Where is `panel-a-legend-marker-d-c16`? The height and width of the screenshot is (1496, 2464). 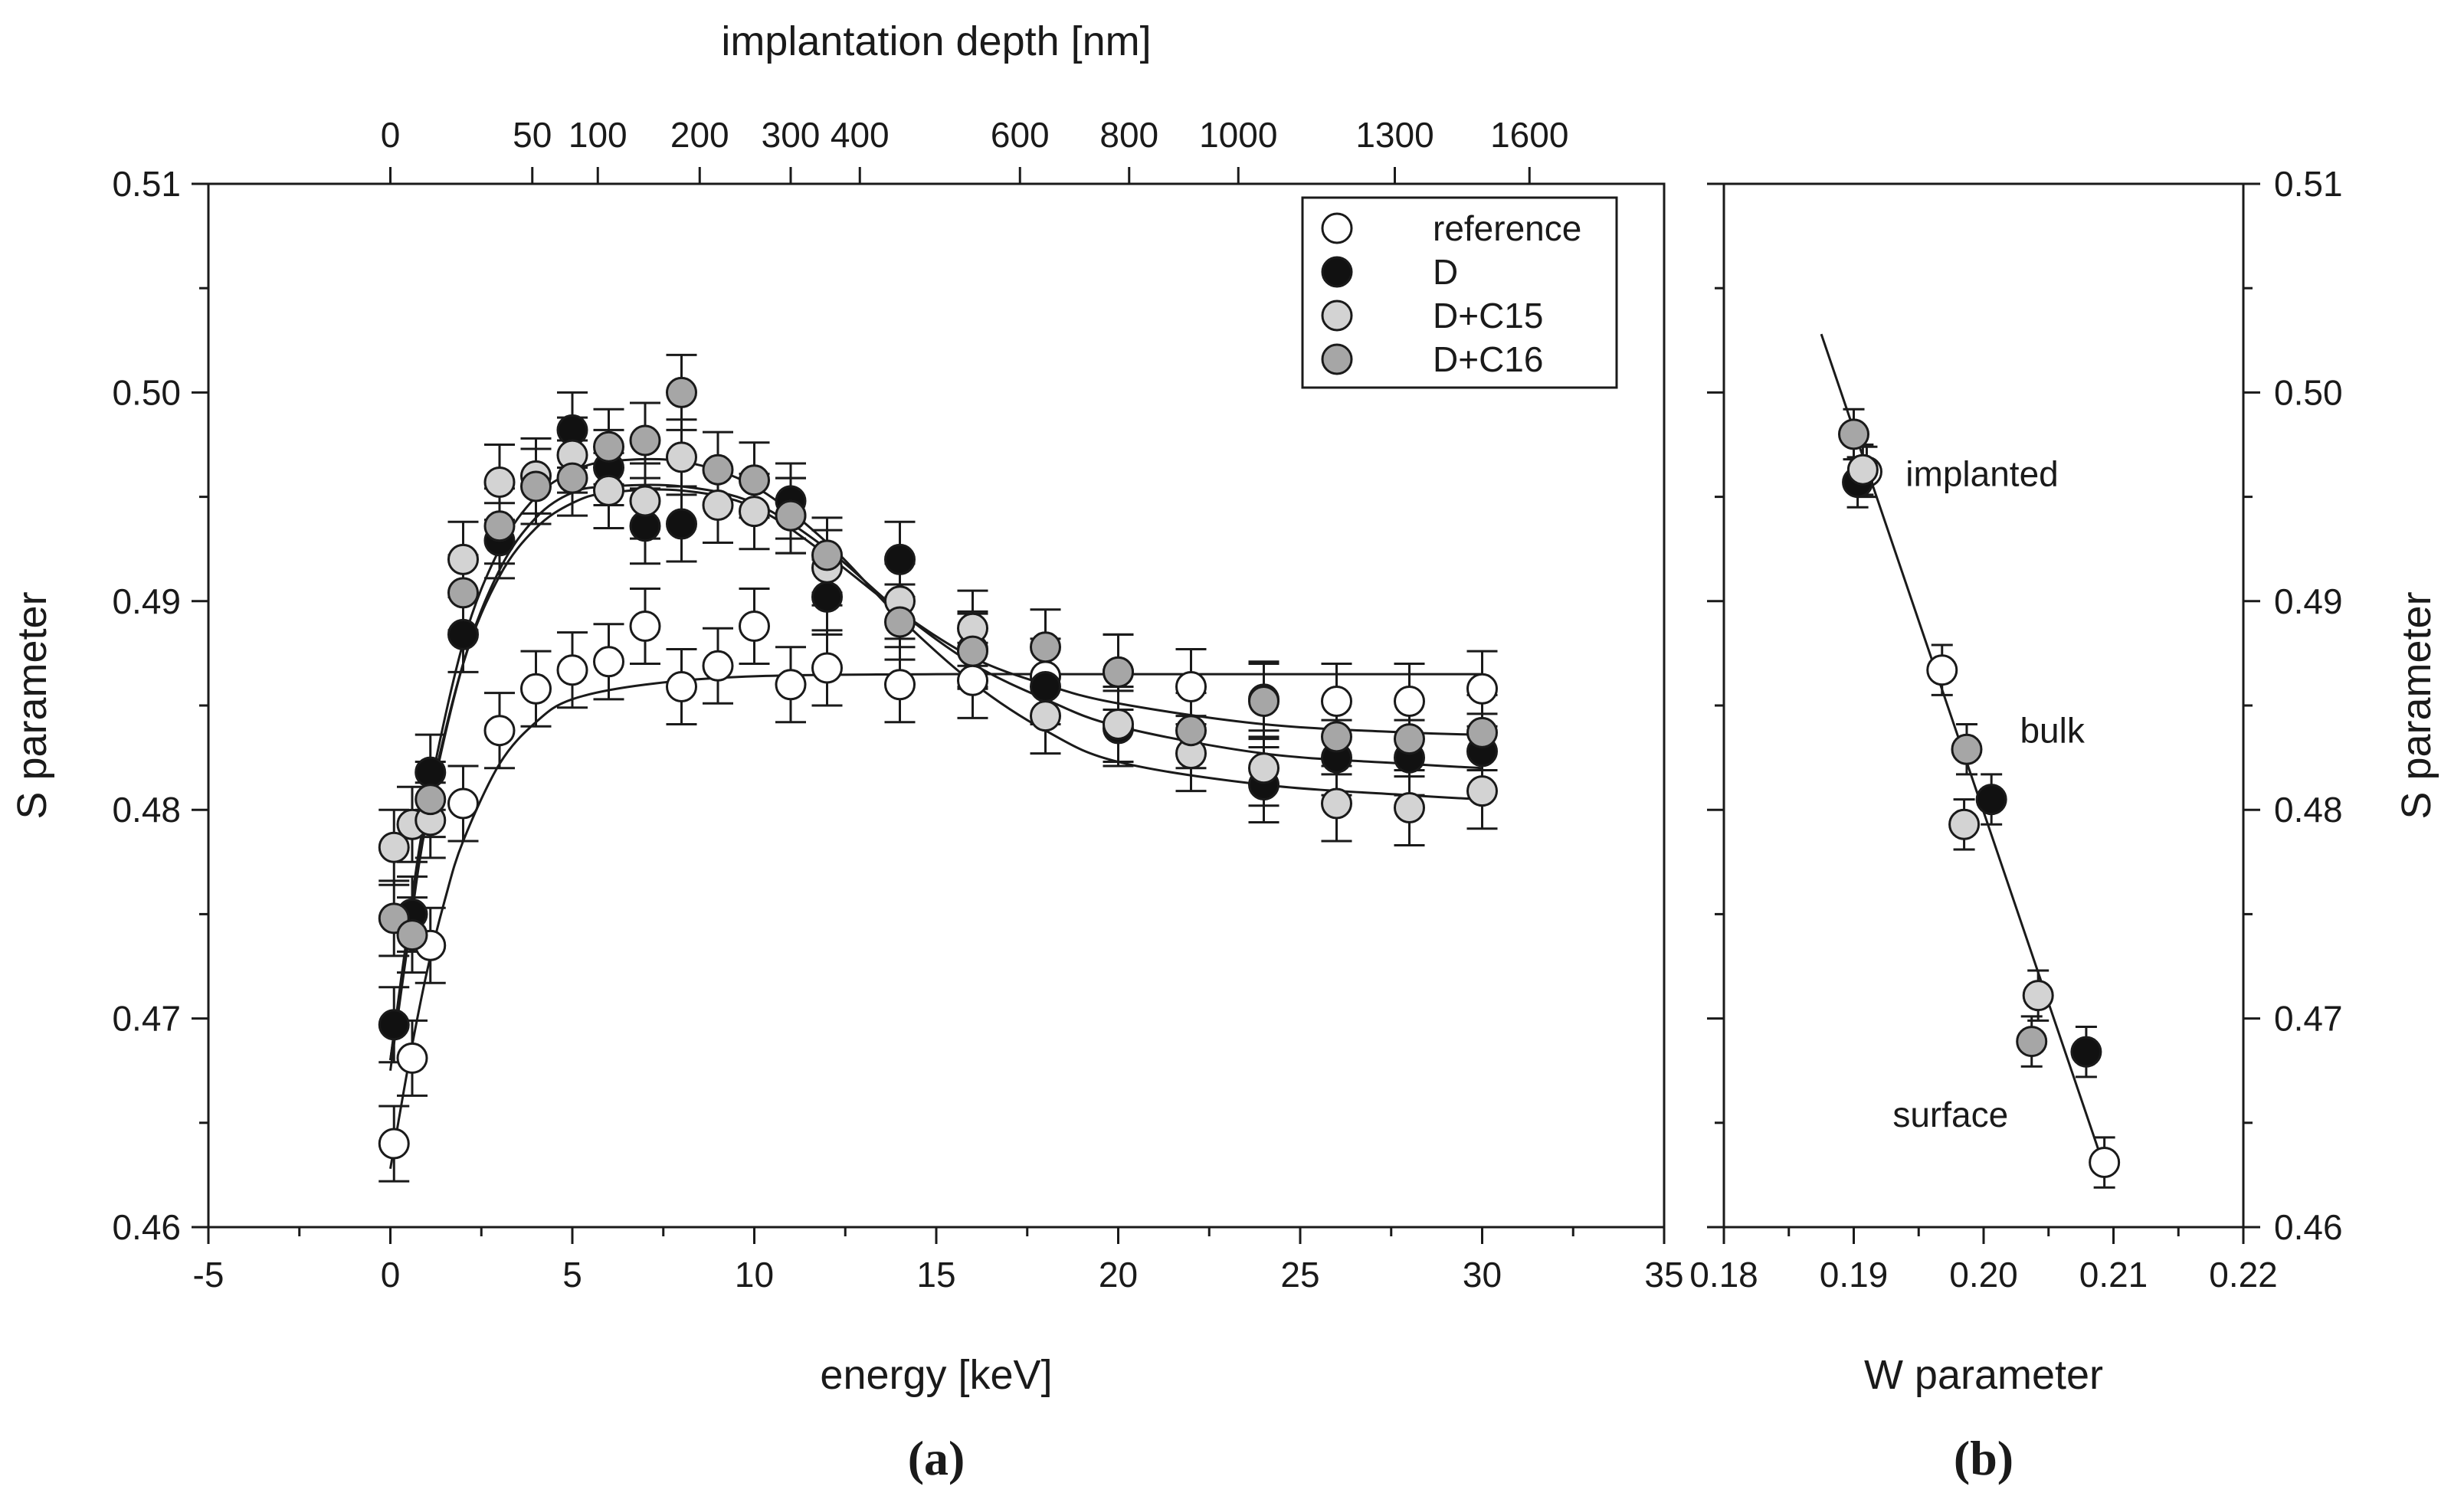 panel-a-legend-marker-d-c16 is located at coordinates (1337, 359).